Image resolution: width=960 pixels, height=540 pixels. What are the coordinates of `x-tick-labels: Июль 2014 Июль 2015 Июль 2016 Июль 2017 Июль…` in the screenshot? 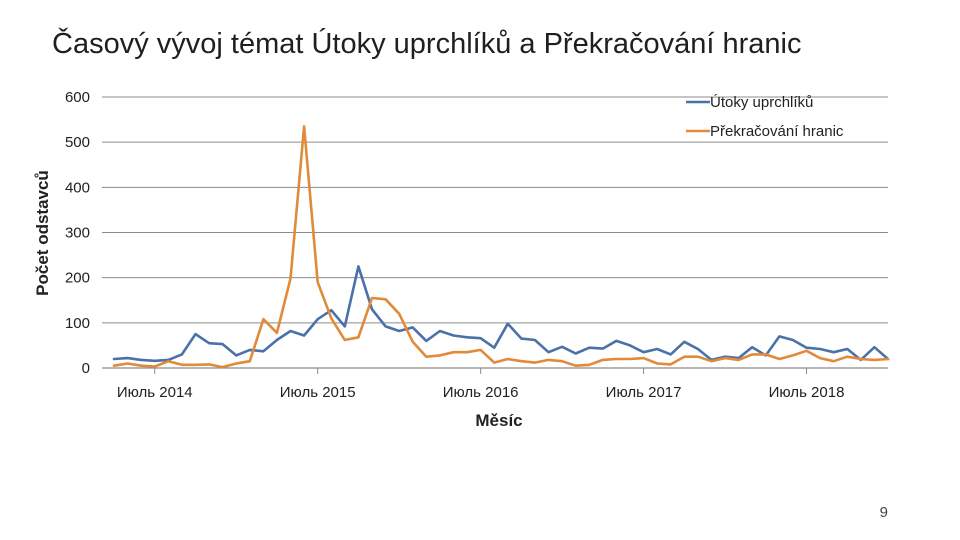 It's located at (481, 384).